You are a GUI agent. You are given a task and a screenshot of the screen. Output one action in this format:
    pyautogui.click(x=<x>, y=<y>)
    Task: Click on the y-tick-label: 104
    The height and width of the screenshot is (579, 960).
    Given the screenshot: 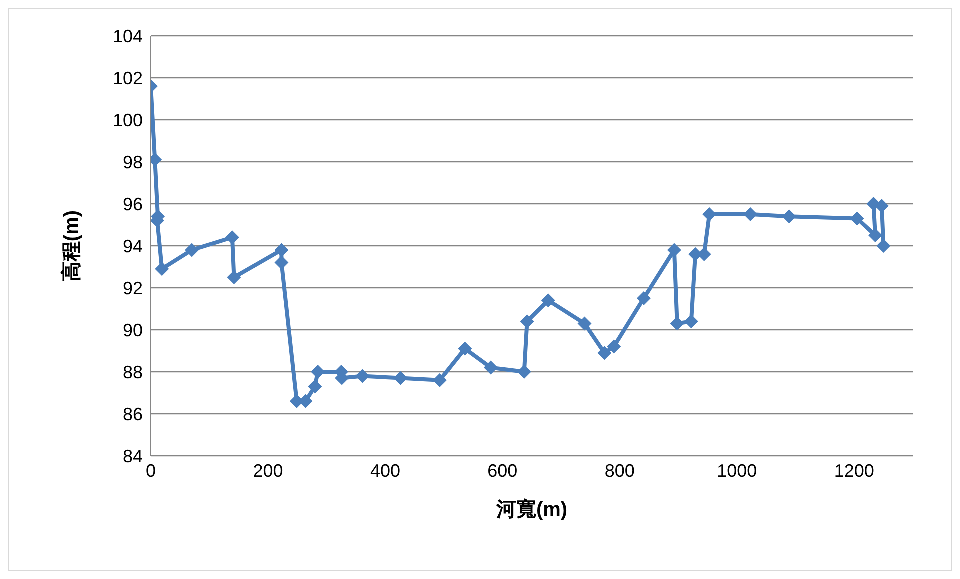 What is the action you would take?
    pyautogui.click(x=127, y=36)
    